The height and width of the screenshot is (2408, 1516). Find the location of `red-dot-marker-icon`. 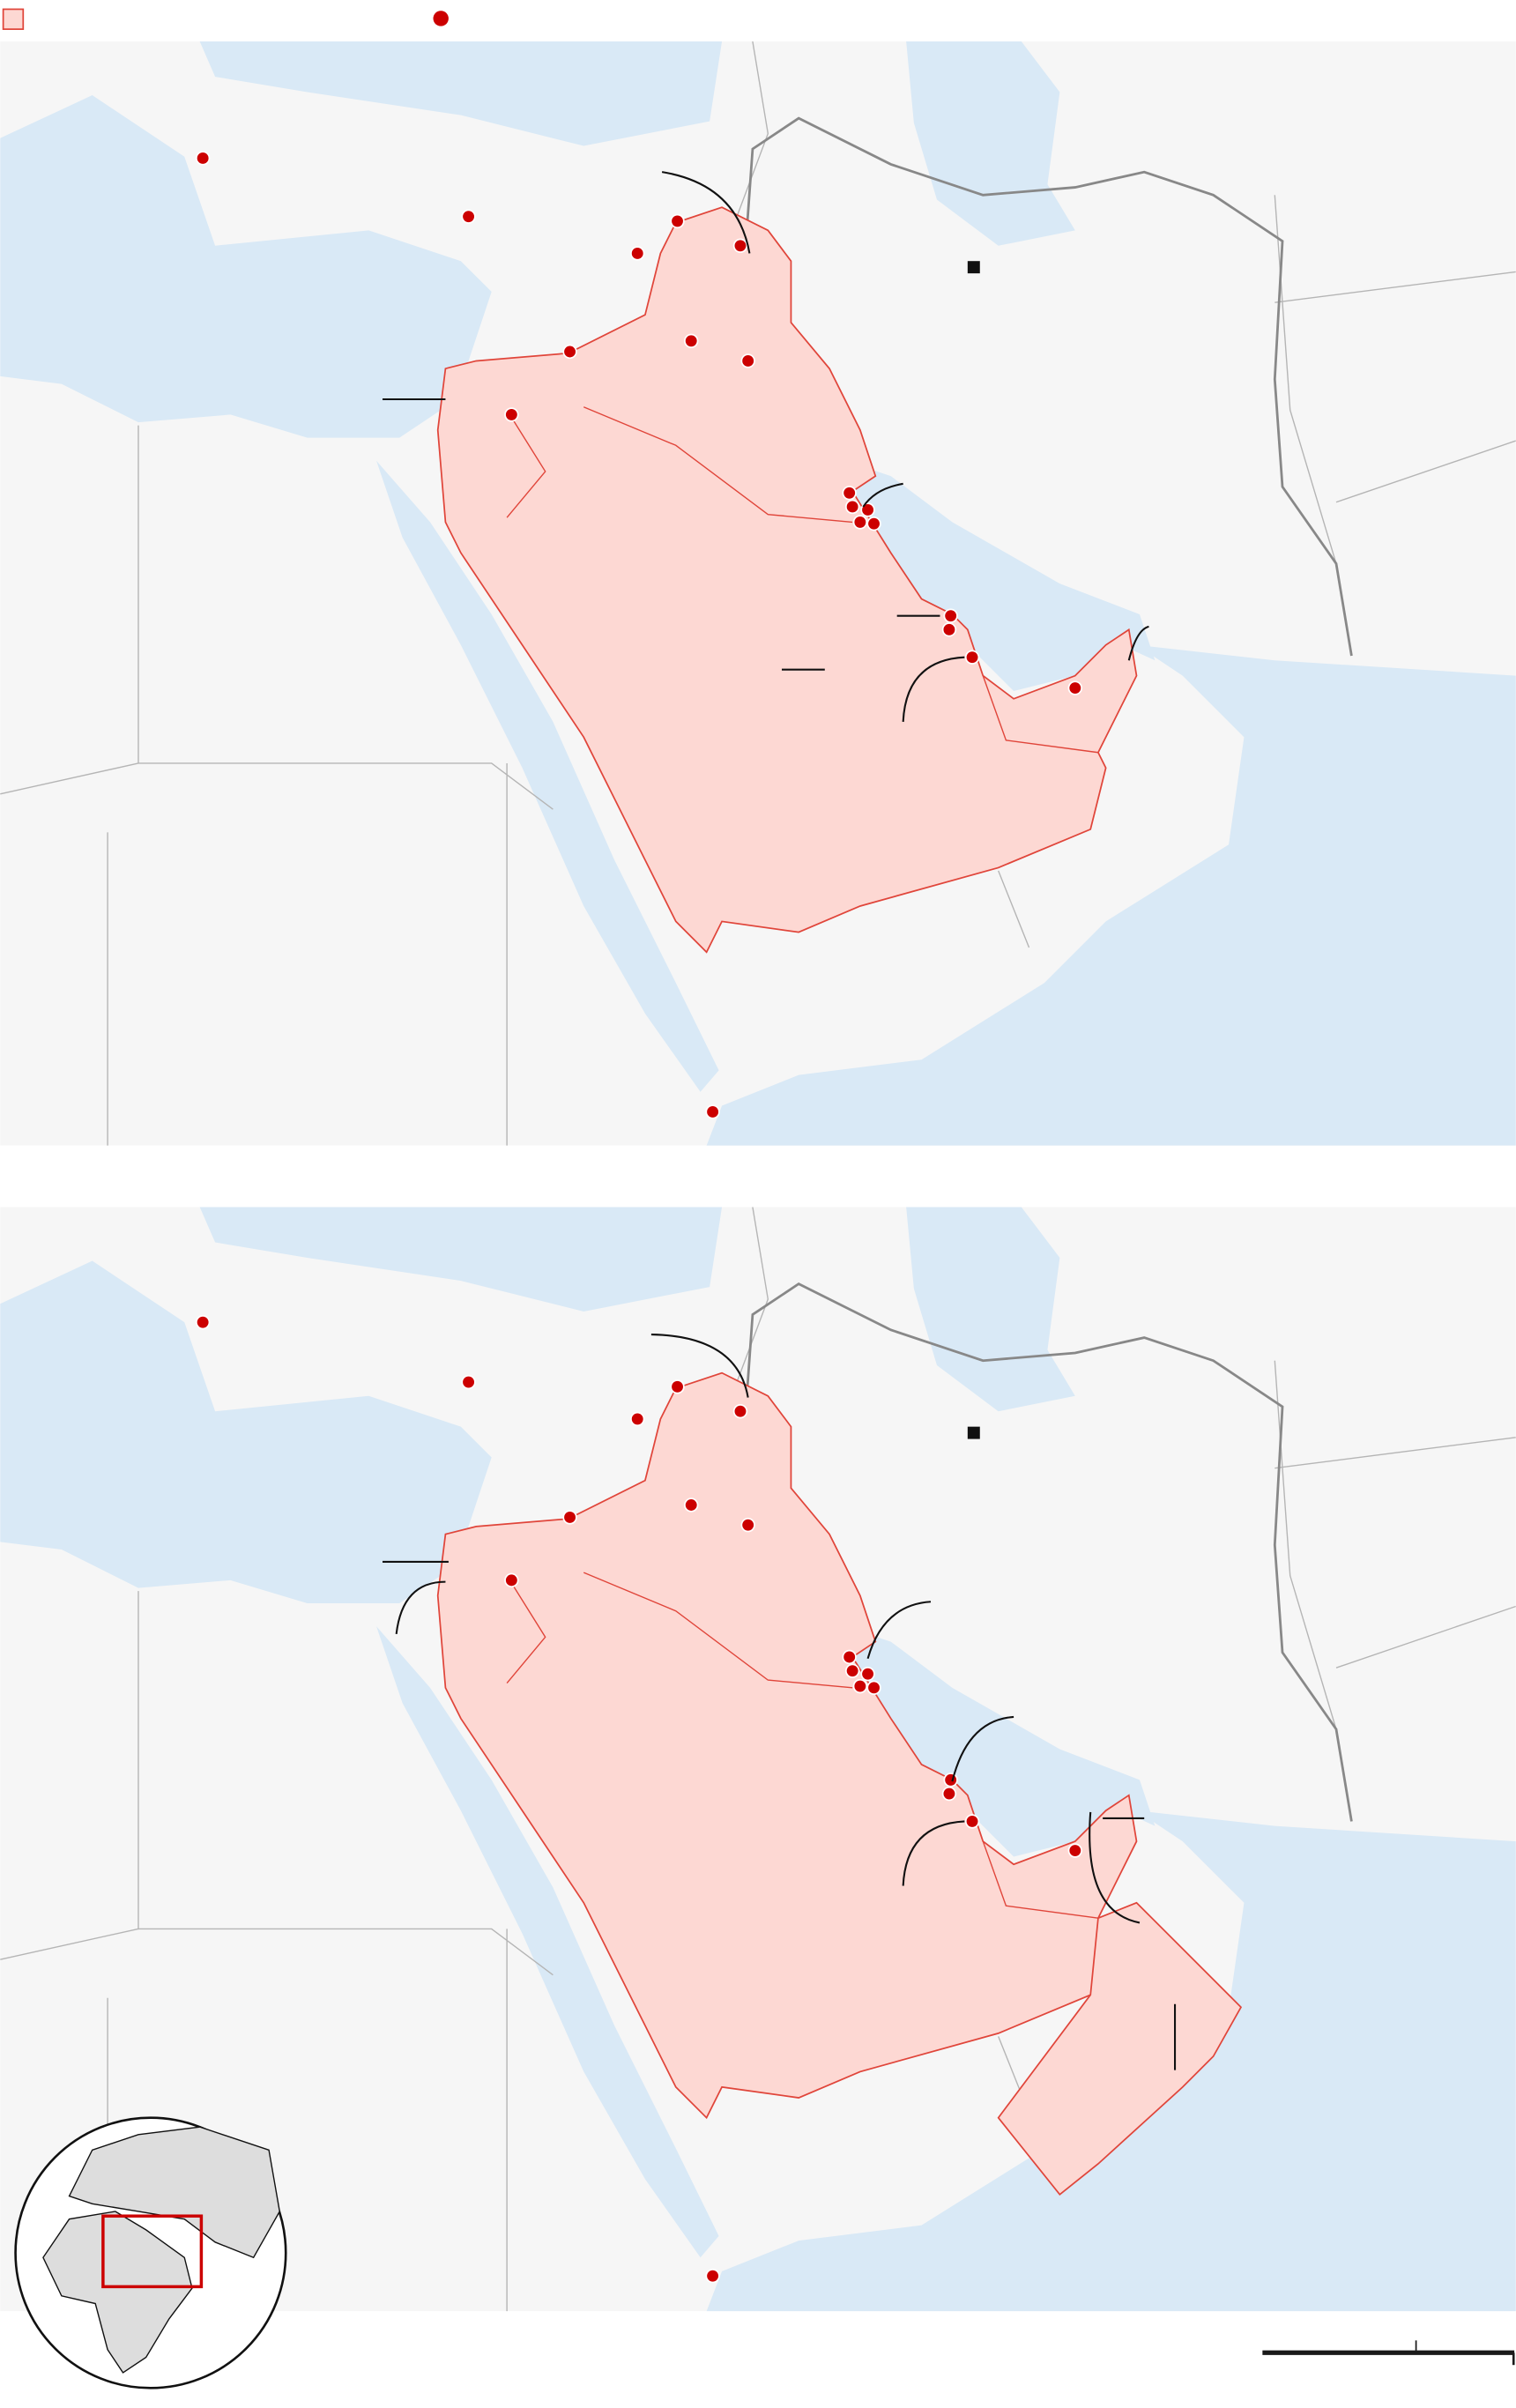

red-dot-marker-icon is located at coordinates (441, 18).